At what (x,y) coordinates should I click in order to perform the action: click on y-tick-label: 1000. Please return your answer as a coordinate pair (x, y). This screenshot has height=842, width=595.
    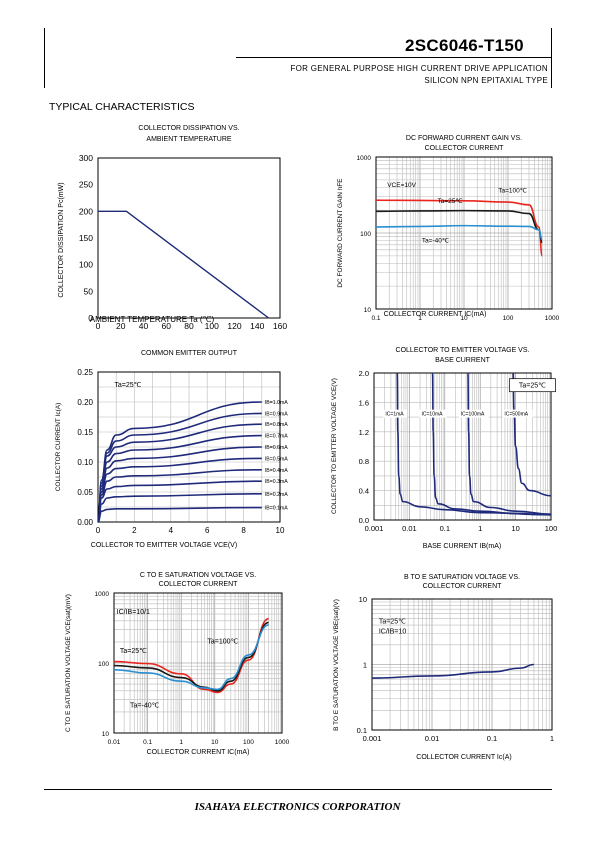
    Looking at the image, I should click on (364, 158).